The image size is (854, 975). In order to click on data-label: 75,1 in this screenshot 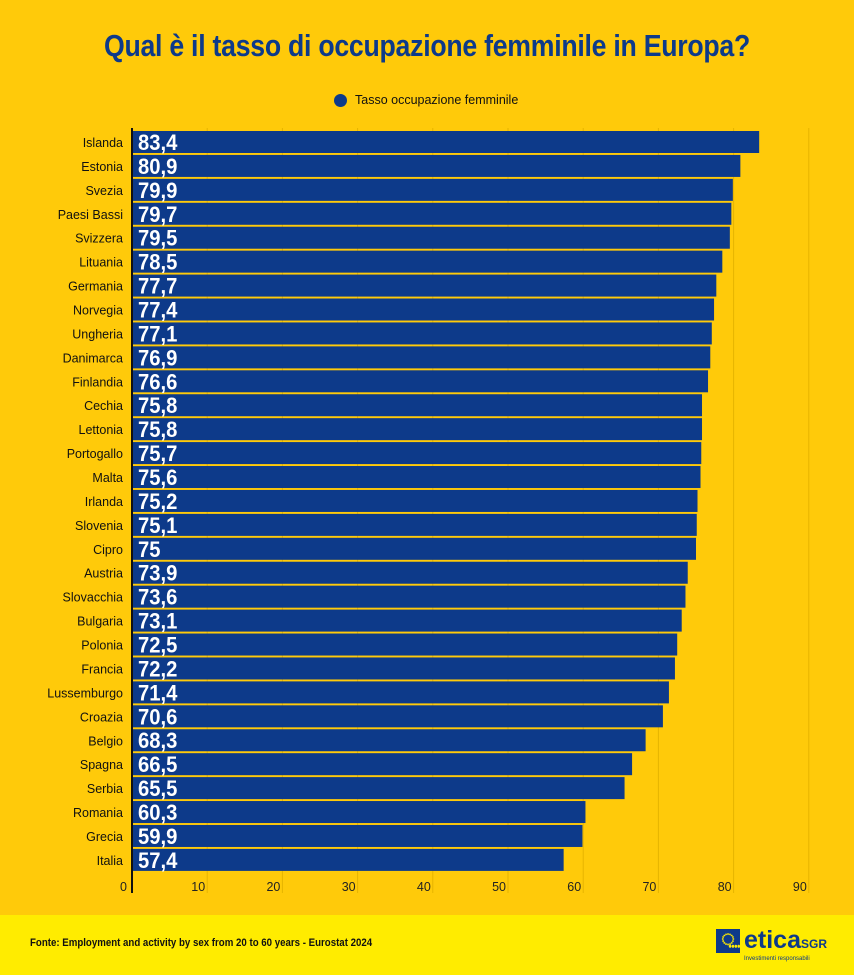, I will do `click(158, 526)`.